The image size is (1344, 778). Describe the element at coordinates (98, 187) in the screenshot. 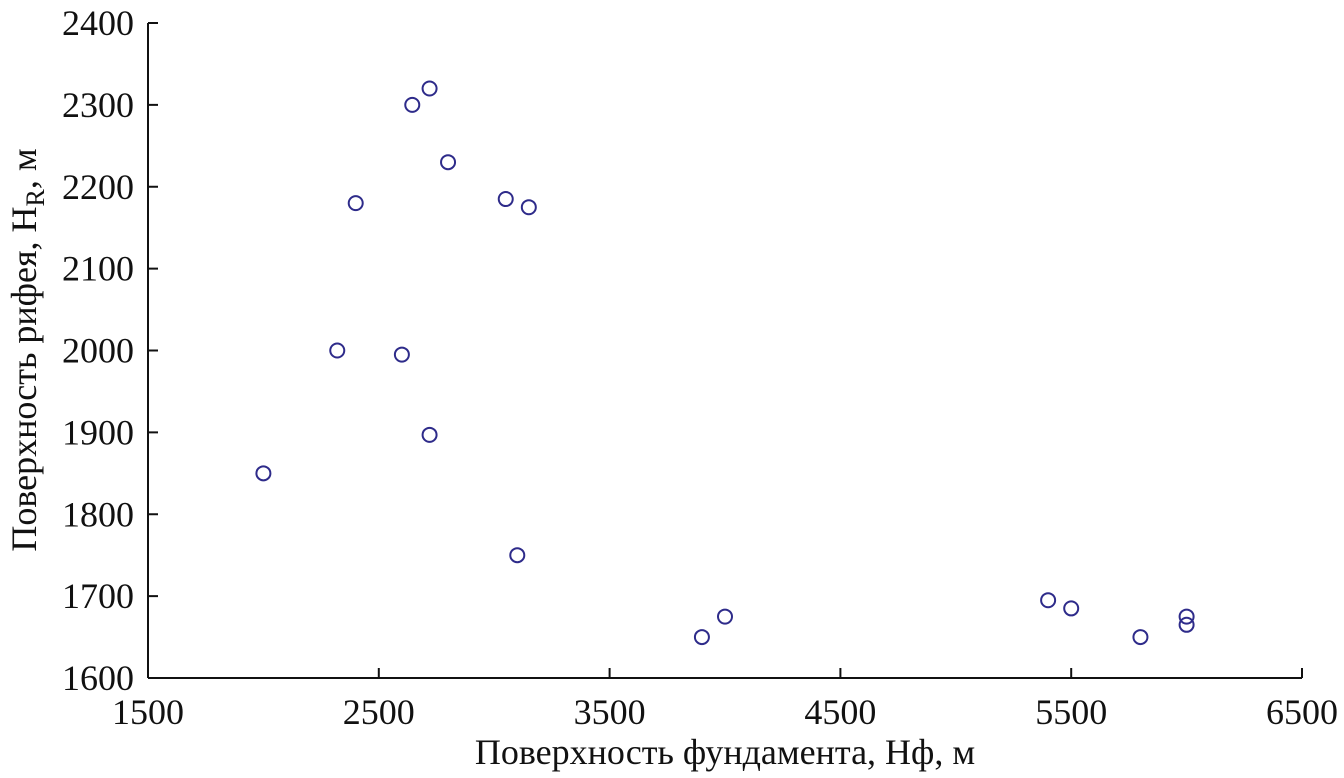

I see `y-tick-label: 2200` at that location.